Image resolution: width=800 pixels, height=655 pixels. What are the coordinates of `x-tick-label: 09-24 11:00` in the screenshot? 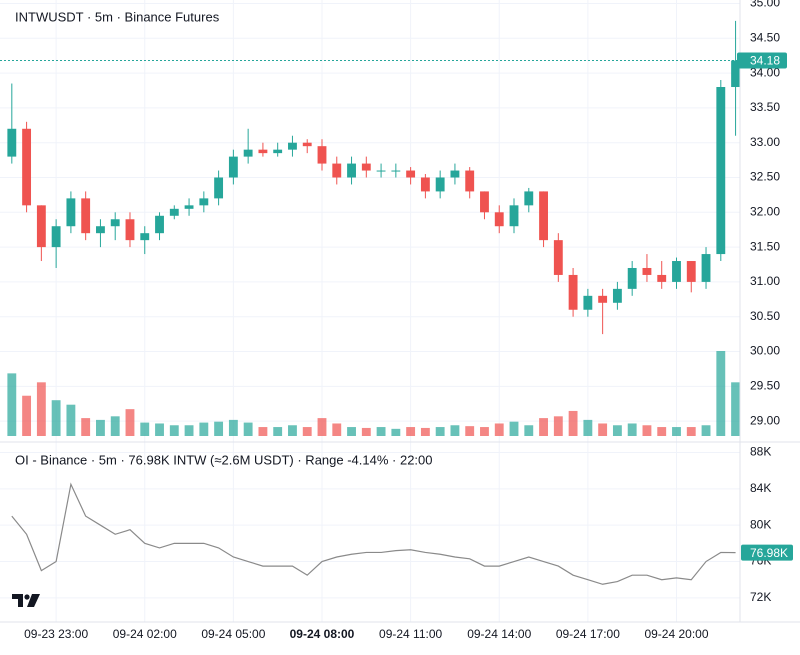 It's located at (410, 634).